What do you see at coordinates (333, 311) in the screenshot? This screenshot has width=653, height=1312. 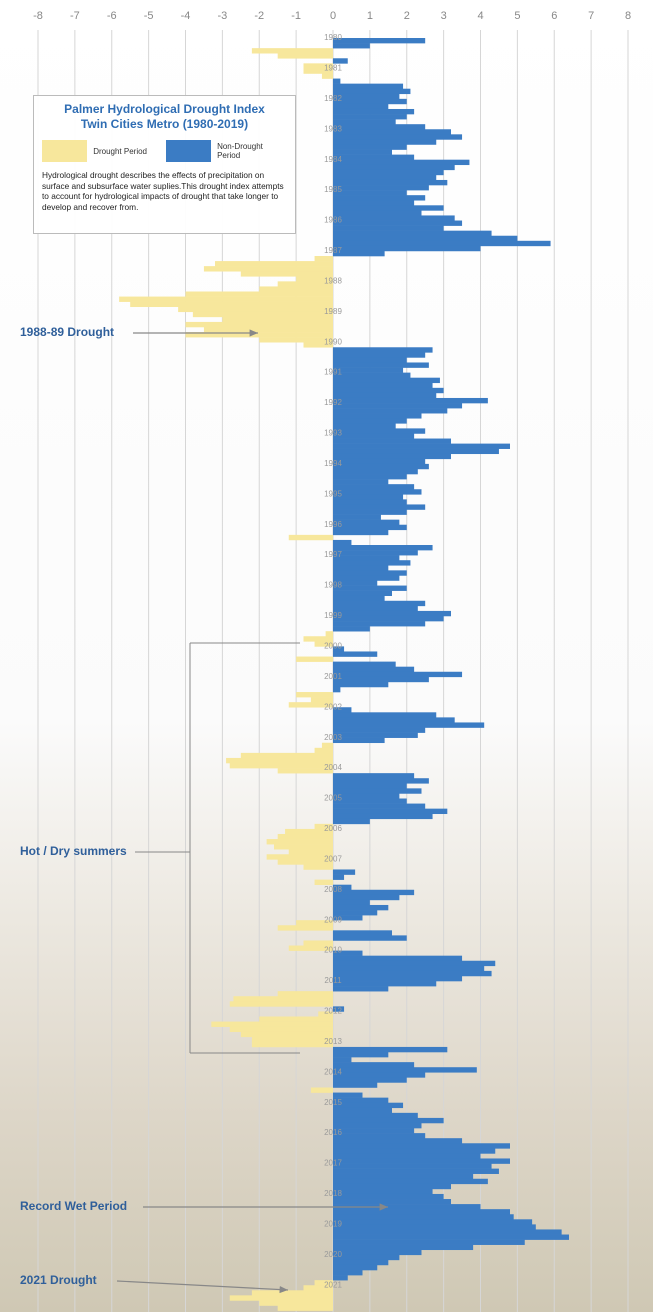 I see `y-tick-label: 1989` at bounding box center [333, 311].